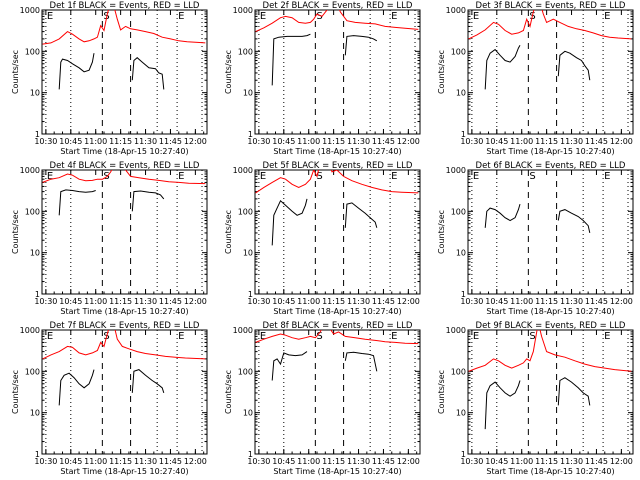  Describe the element at coordinates (551, 166) in the screenshot. I see `chart-title: Det 6f BLACK = Events, RED = LLD` at that location.